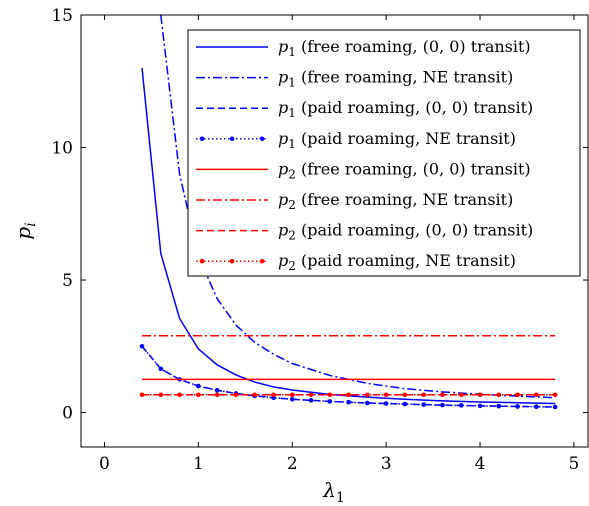 Image resolution: width=589 pixels, height=506 pixels. Describe the element at coordinates (333, 492) in the screenshot. I see `x-axis-label: λ1` at that location.